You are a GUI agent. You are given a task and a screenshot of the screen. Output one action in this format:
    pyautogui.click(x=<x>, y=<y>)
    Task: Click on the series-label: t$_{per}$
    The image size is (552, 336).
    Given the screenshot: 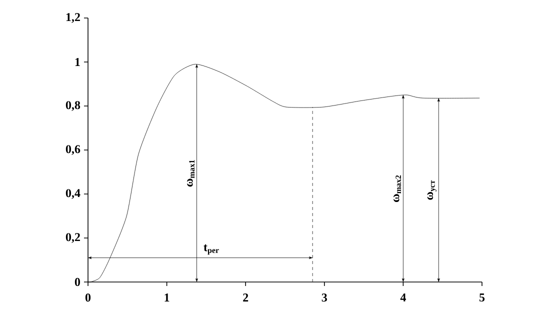 What is the action you would take?
    pyautogui.click(x=211, y=249)
    